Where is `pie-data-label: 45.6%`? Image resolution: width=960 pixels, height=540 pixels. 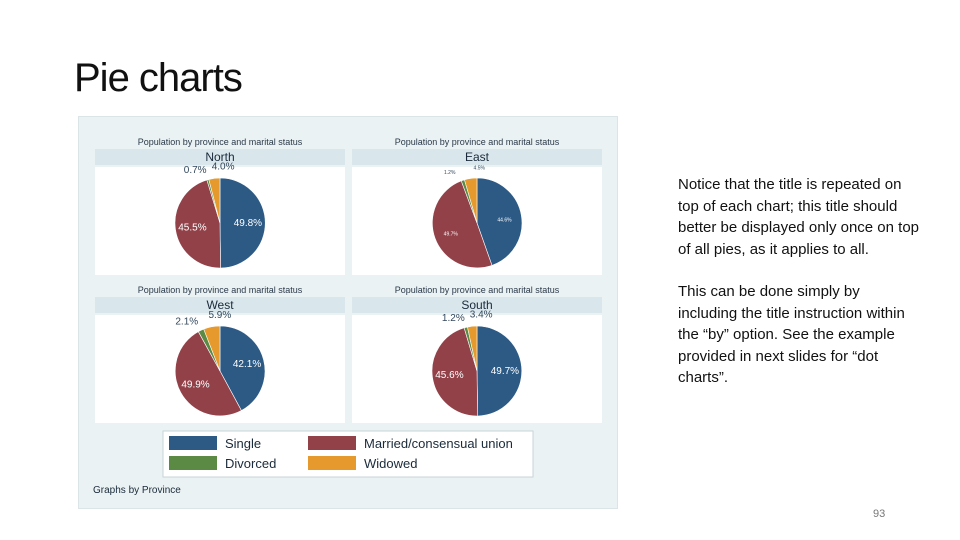
pie-data-label: 45.6% is located at coordinates (449, 375).